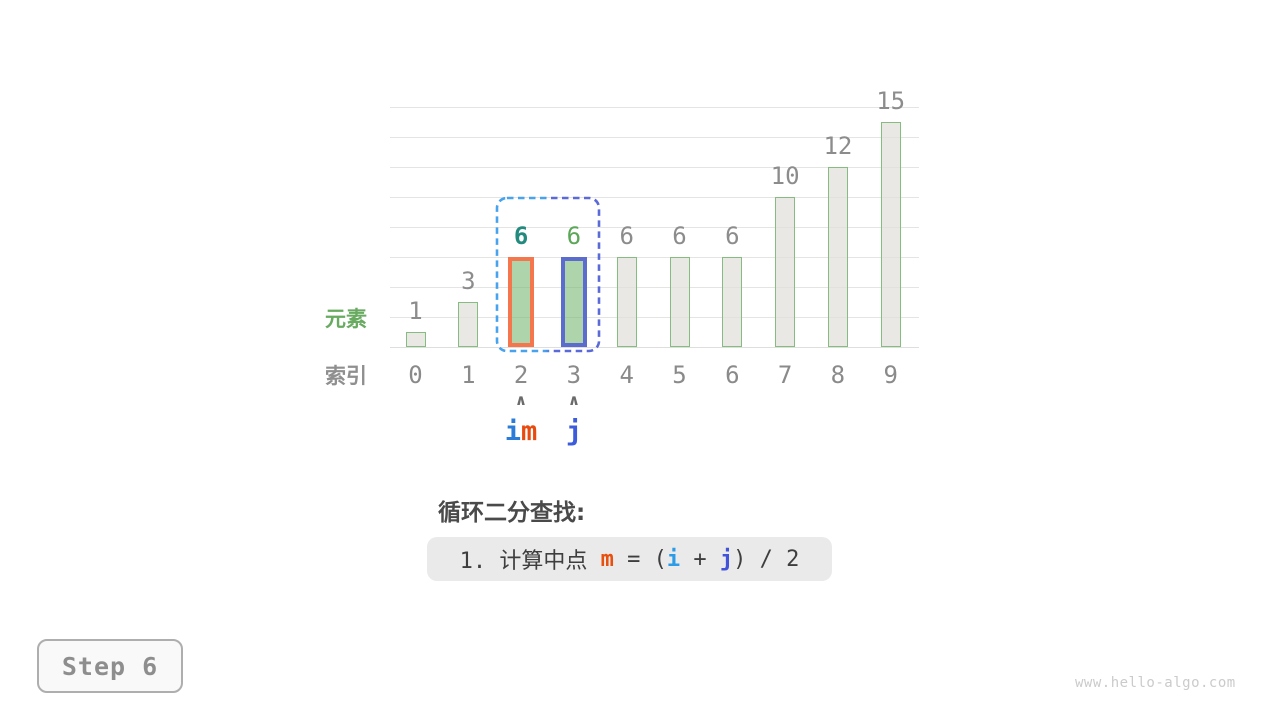 This screenshot has width=1280, height=720. I want to click on index-label: 4, so click(626, 375).